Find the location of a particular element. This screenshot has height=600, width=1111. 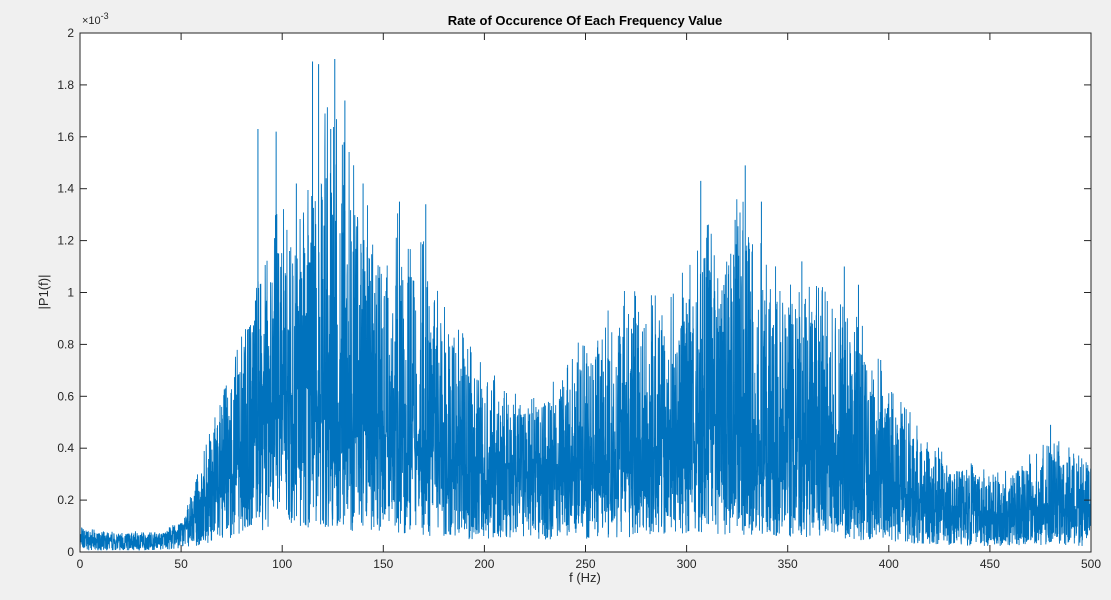

y-axis-exponent: ×10⁻³ is located at coordinates (95, 19).